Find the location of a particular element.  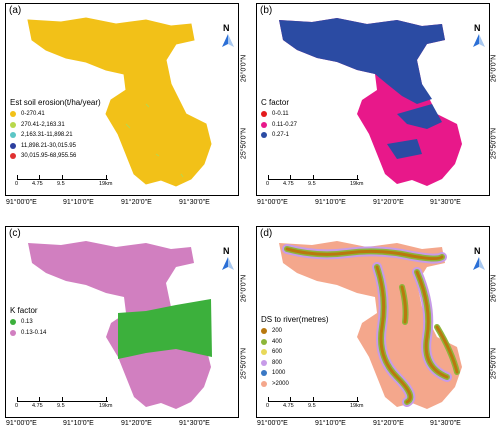

legend-item: 400 is located at coordinates (295, 342).